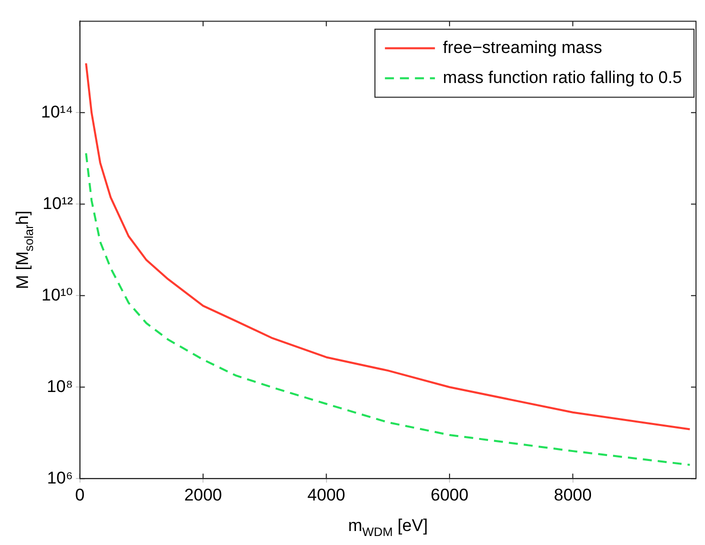  Describe the element at coordinates (573, 494) in the screenshot. I see `x-tick-label: 8000` at that location.